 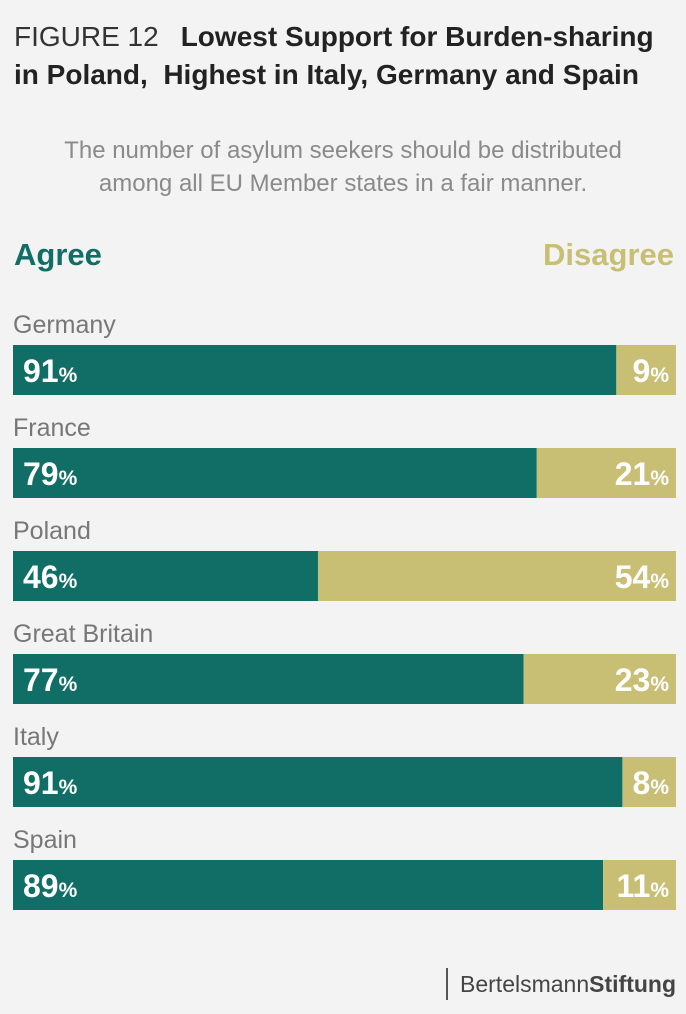 I want to click on value-label-disagree-italy: 8%, so click(x=651, y=783).